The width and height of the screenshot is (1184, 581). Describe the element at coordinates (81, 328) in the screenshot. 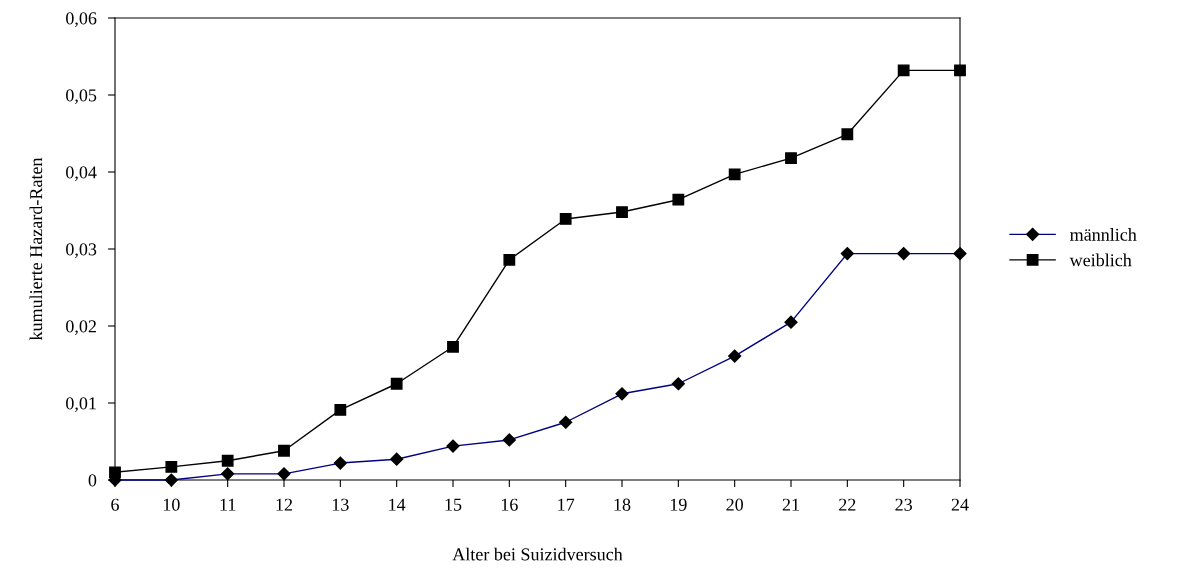

I see `y-tick-label: 0,02` at that location.